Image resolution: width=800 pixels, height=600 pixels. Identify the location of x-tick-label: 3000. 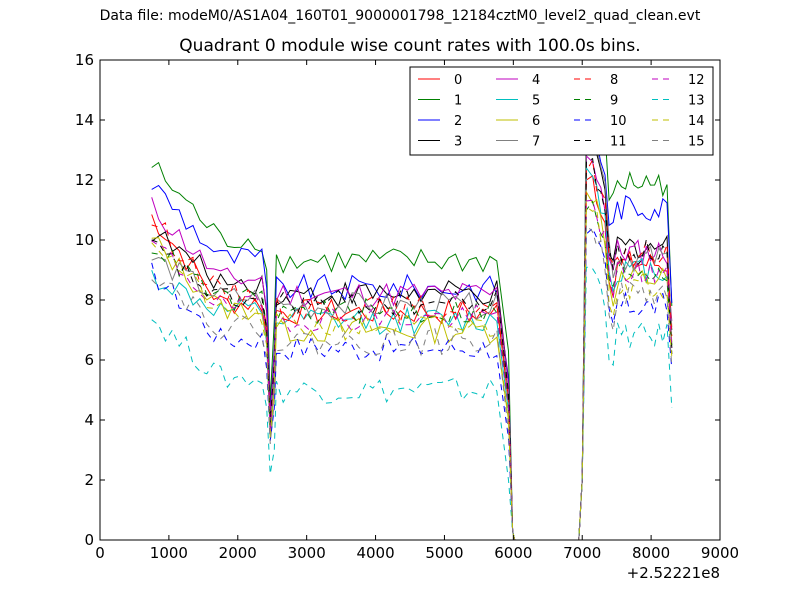
(307, 553).